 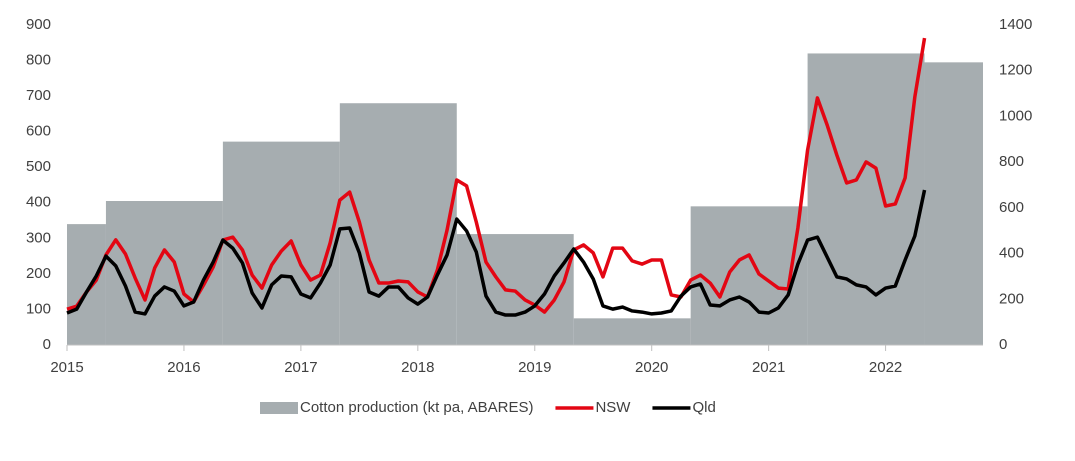 I want to click on y2-tick-label: 1000, so click(x=1015, y=115).